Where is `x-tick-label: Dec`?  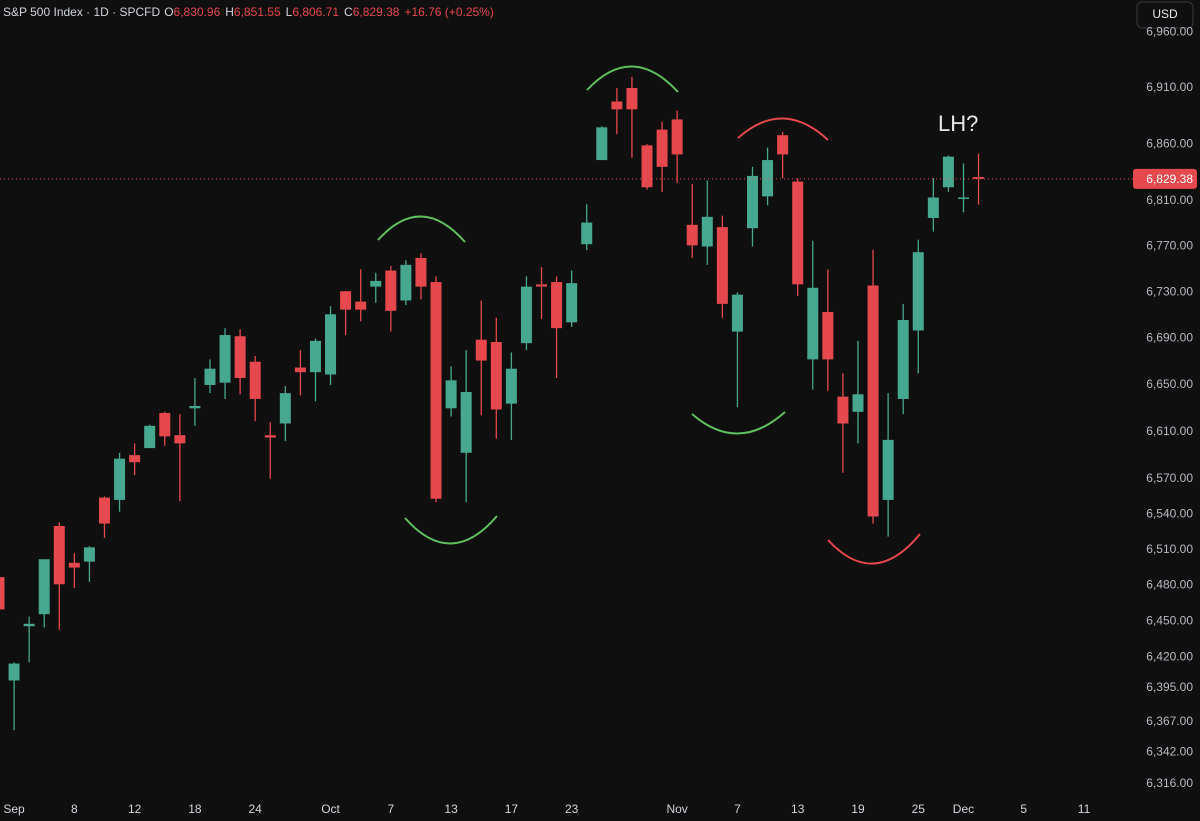
x-tick-label: Dec is located at coordinates (963, 809).